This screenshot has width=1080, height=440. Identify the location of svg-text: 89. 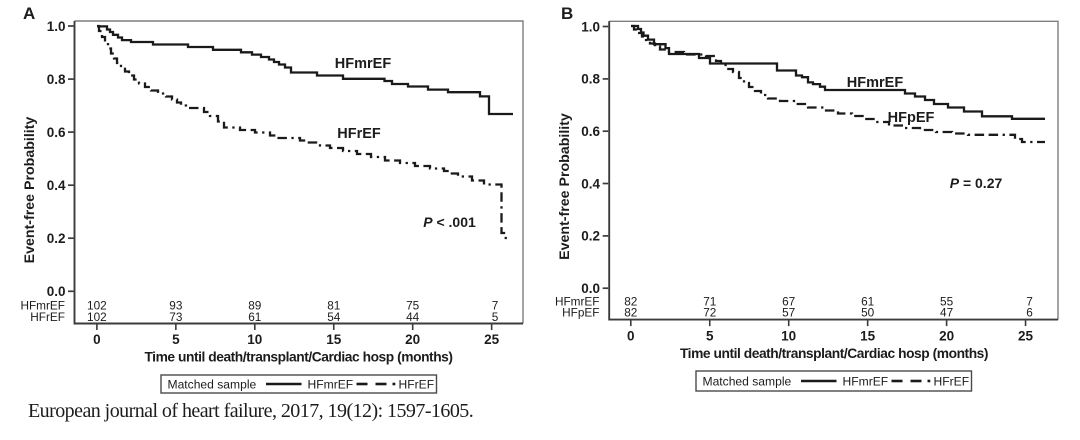
(254, 306).